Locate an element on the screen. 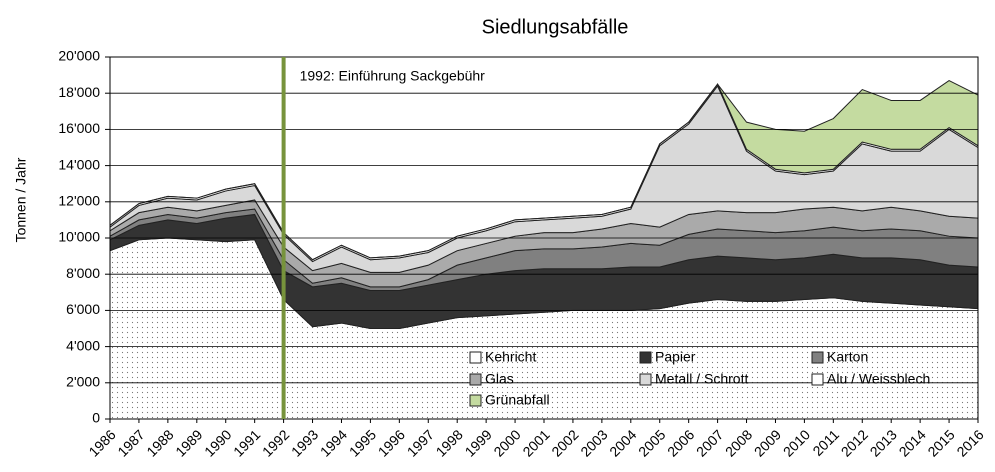 The height and width of the screenshot is (472, 995). y-tick-label: 0 is located at coordinates (96, 418).